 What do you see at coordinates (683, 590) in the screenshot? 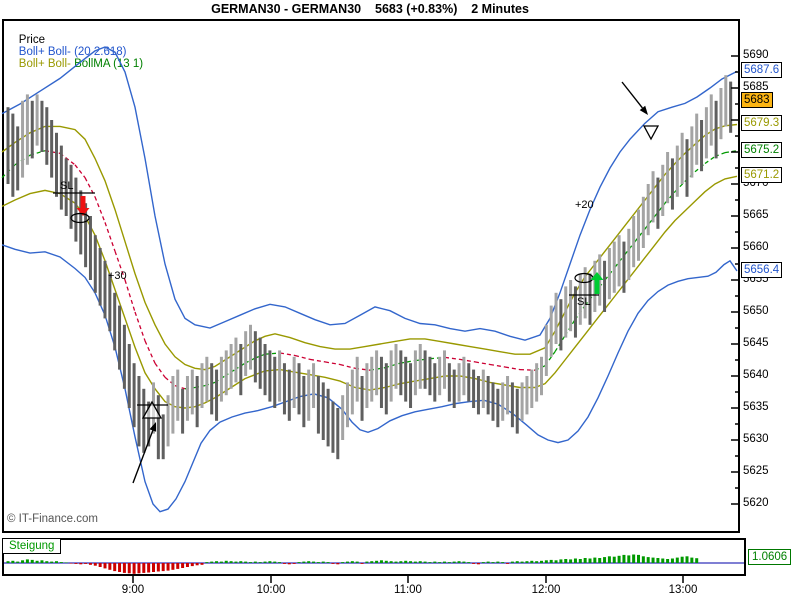
I see `x-axis-label: 13:00` at bounding box center [683, 590].